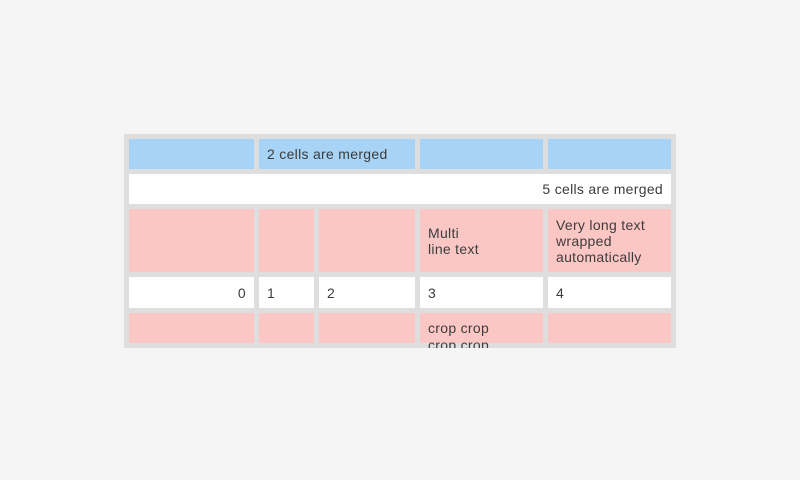  Describe the element at coordinates (481, 330) in the screenshot. I see `crop-text-cell: crop crop crop crop` at that location.